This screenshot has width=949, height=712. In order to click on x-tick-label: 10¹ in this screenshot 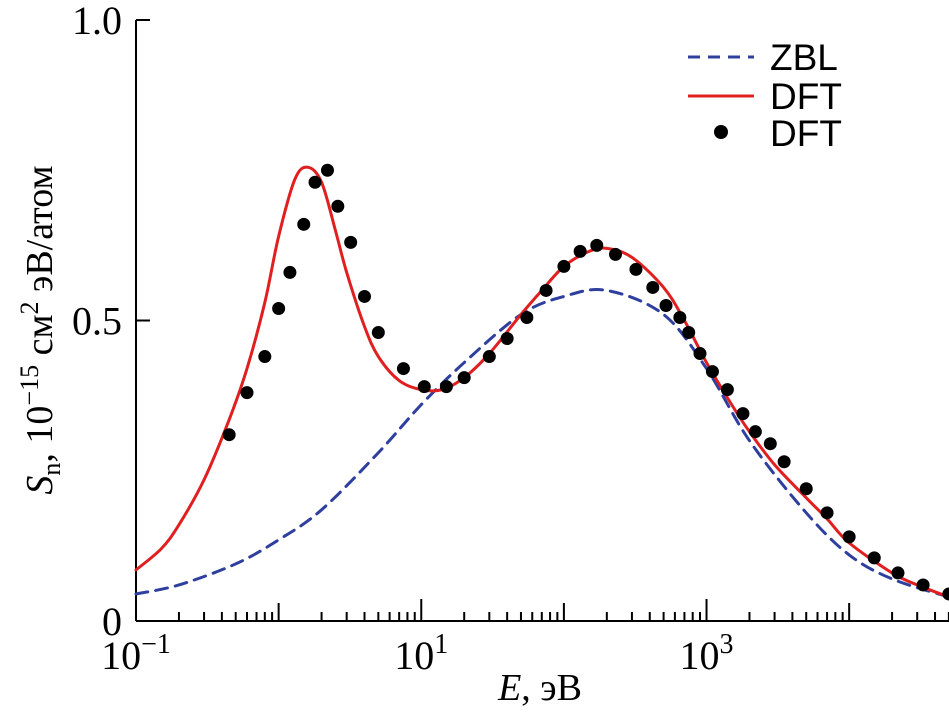, I will do `click(421, 653)`.